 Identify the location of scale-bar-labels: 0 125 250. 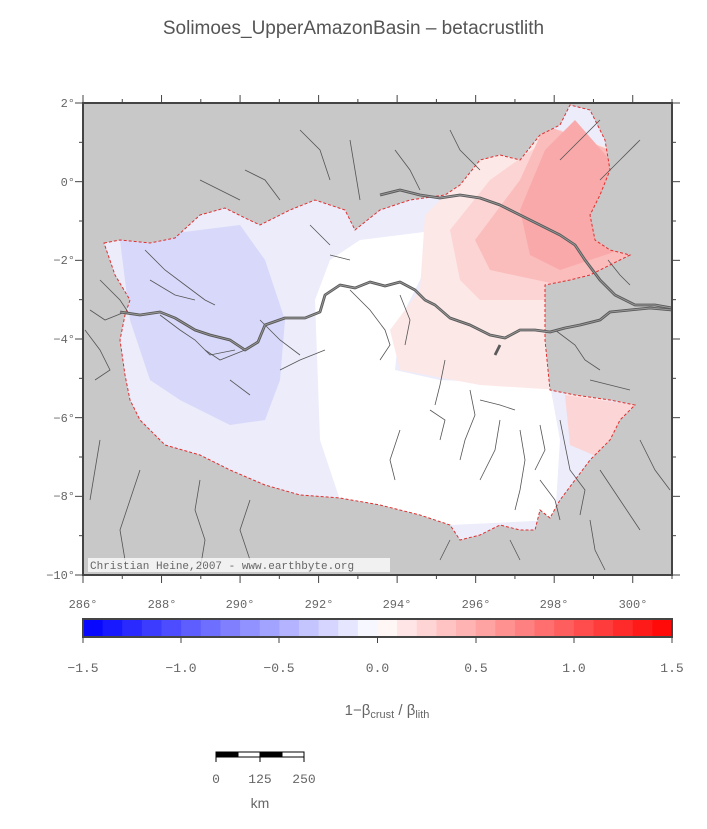
(264, 779).